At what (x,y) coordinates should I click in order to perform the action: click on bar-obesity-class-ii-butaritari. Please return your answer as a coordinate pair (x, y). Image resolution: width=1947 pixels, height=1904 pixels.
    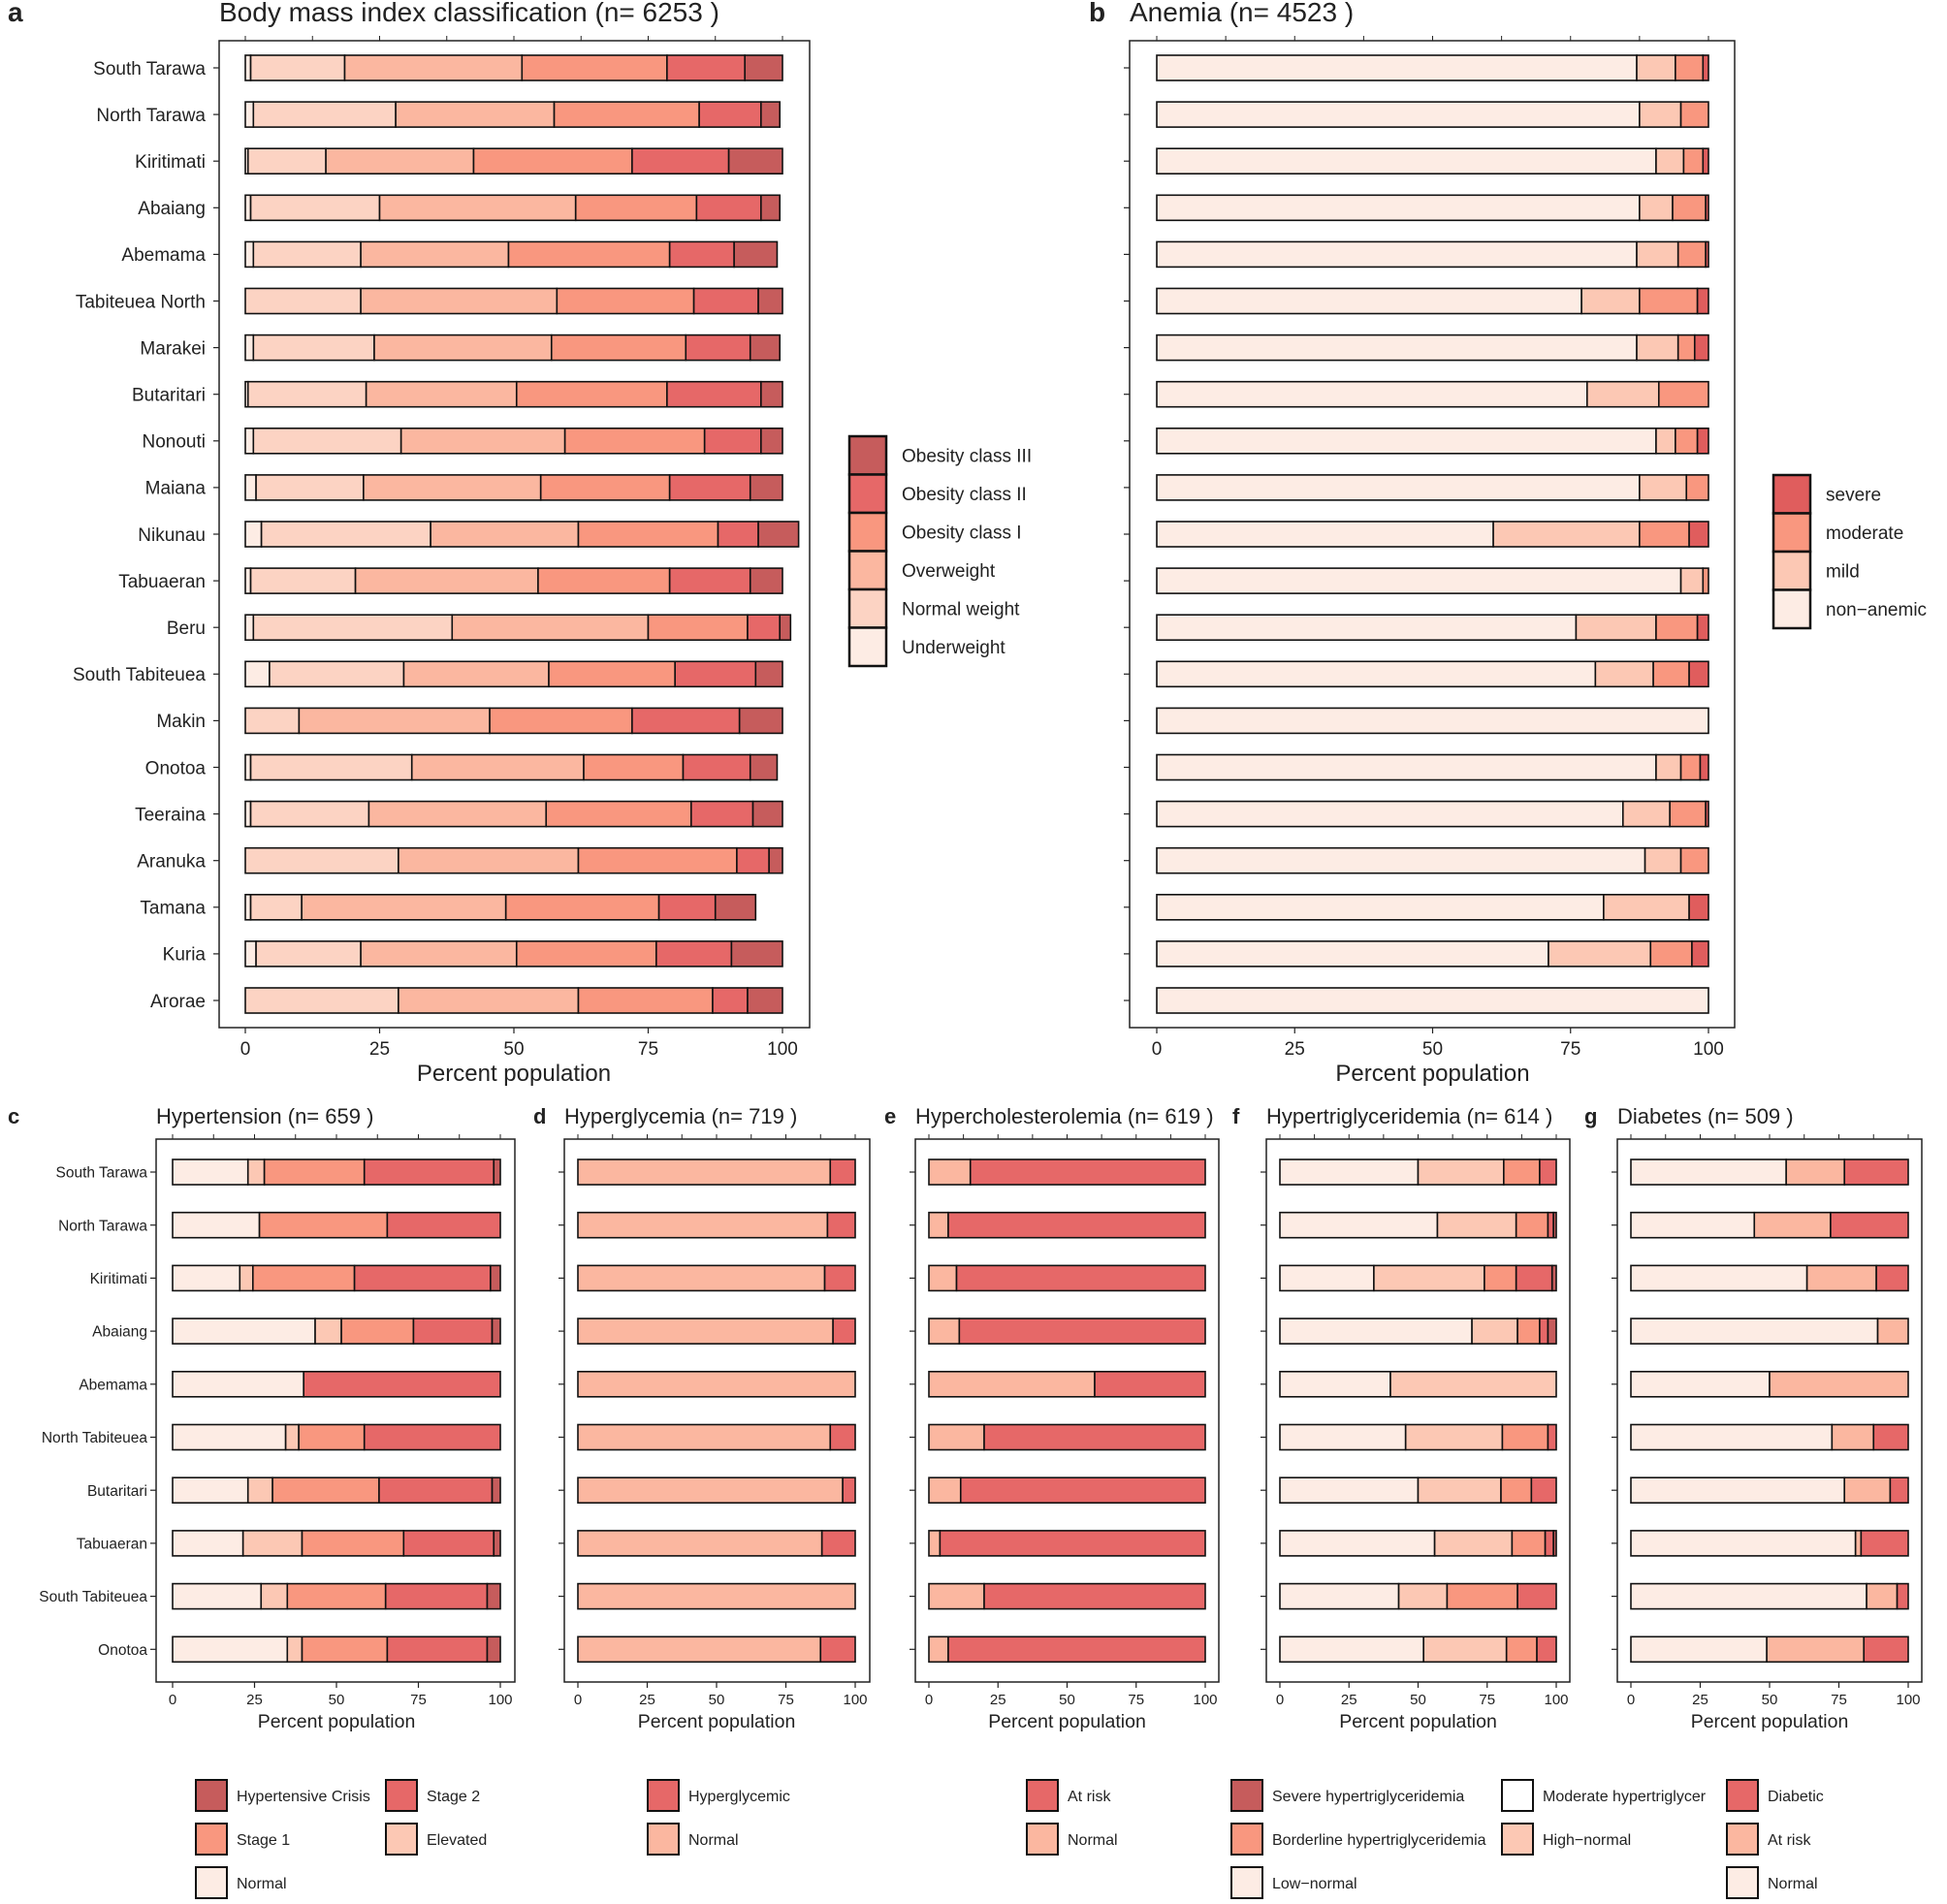
    Looking at the image, I should click on (714, 394).